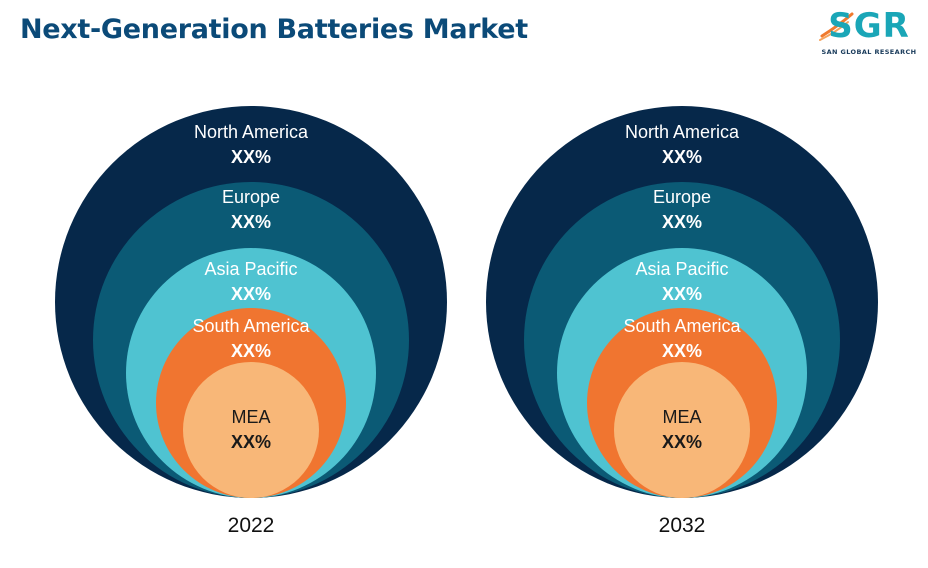 This screenshot has width=928, height=568. Describe the element at coordinates (836, 26) in the screenshot. I see `logo-swoosh-icon` at that location.